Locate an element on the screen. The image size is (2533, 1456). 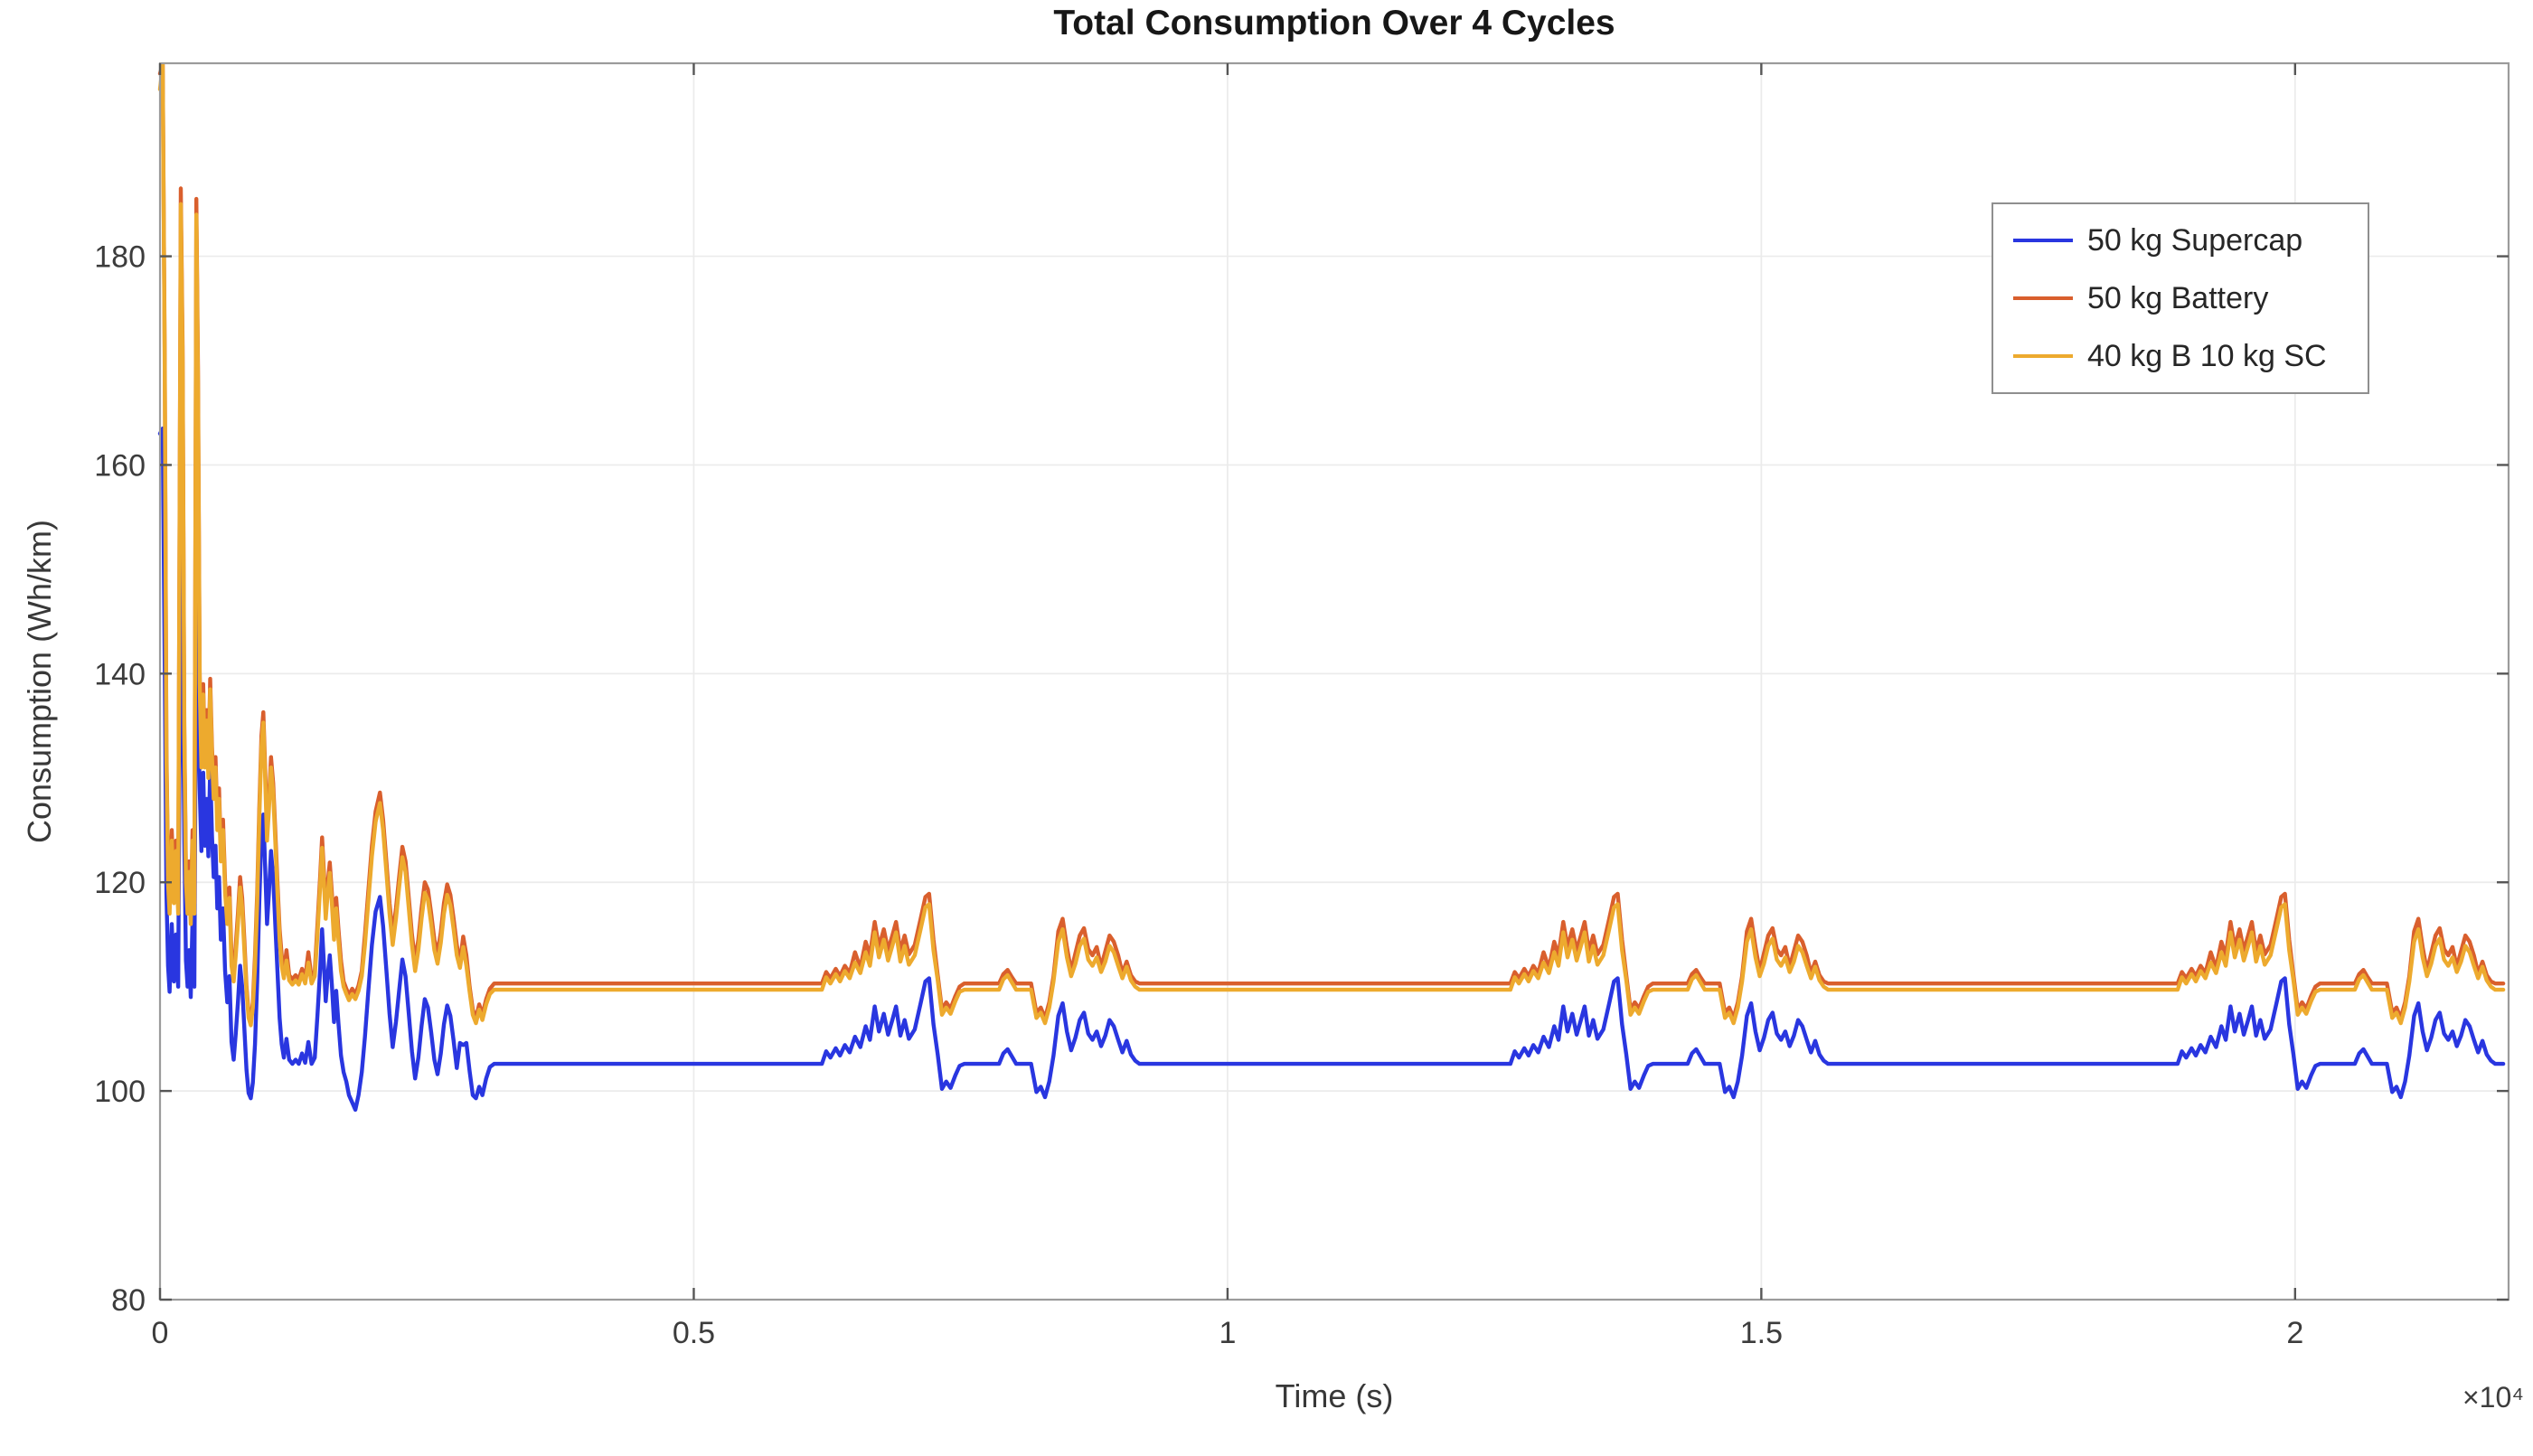
battery-line-swatch is located at coordinates (2043, 298).